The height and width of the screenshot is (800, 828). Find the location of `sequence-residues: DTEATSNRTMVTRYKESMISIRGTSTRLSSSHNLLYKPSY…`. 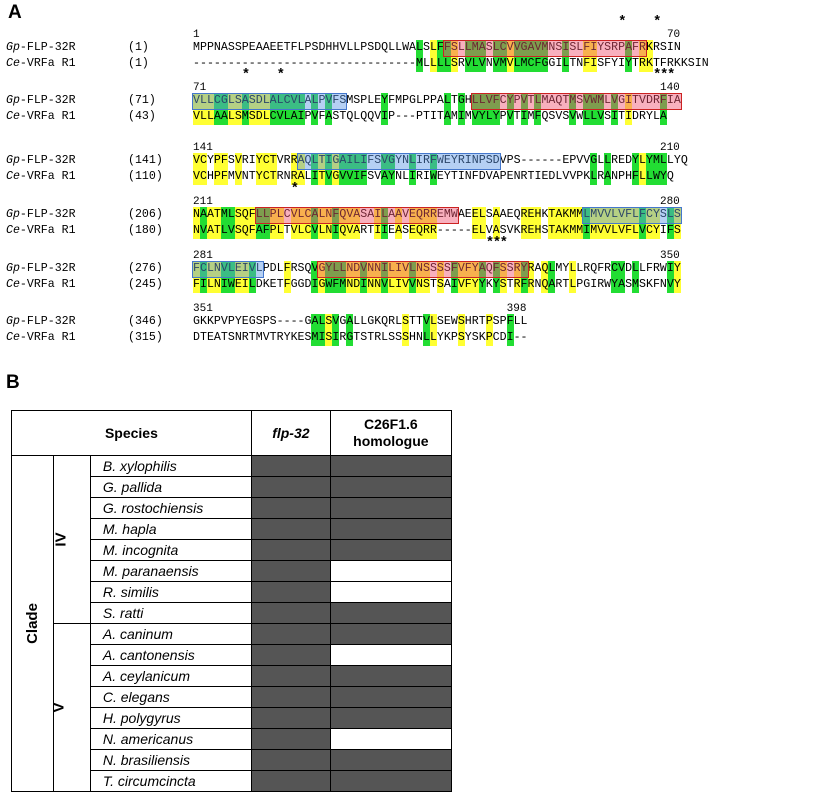

sequence-residues: DTEATSNRTMVTRYKESMISIRGTSTRLSSSHNLLYKPSY… is located at coordinates (360, 338).